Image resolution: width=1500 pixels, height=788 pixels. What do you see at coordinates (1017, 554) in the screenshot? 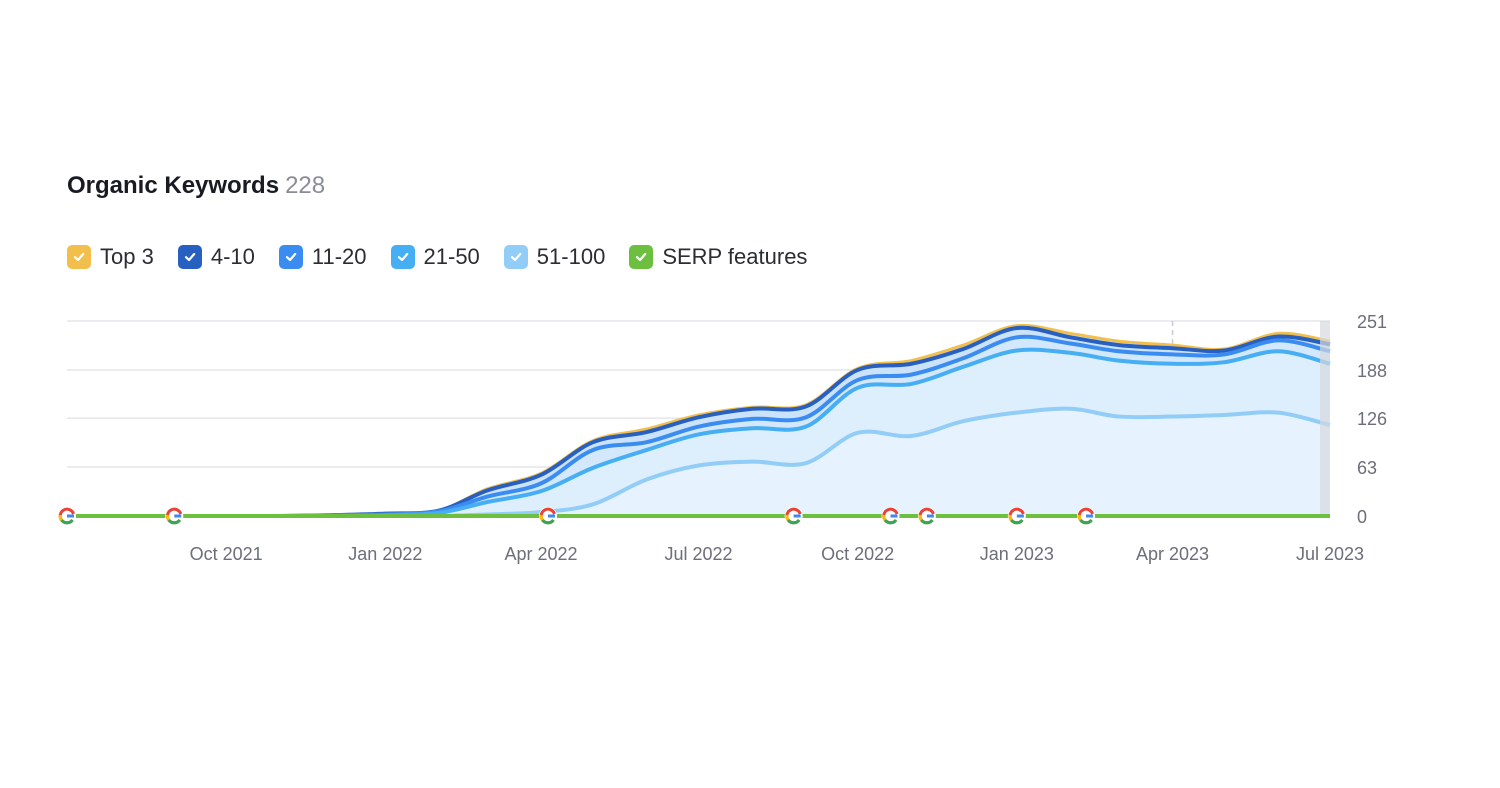
I see `x-tick-label: Jan 2023` at bounding box center [1017, 554].